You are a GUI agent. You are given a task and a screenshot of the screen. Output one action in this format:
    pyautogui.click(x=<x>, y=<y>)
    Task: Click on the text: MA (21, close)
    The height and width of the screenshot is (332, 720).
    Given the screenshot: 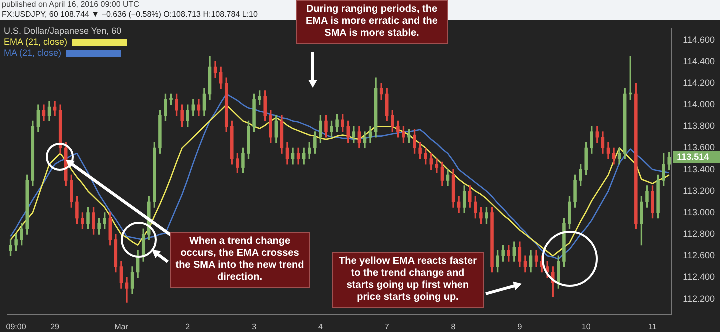 What is the action you would take?
    pyautogui.click(x=33, y=53)
    